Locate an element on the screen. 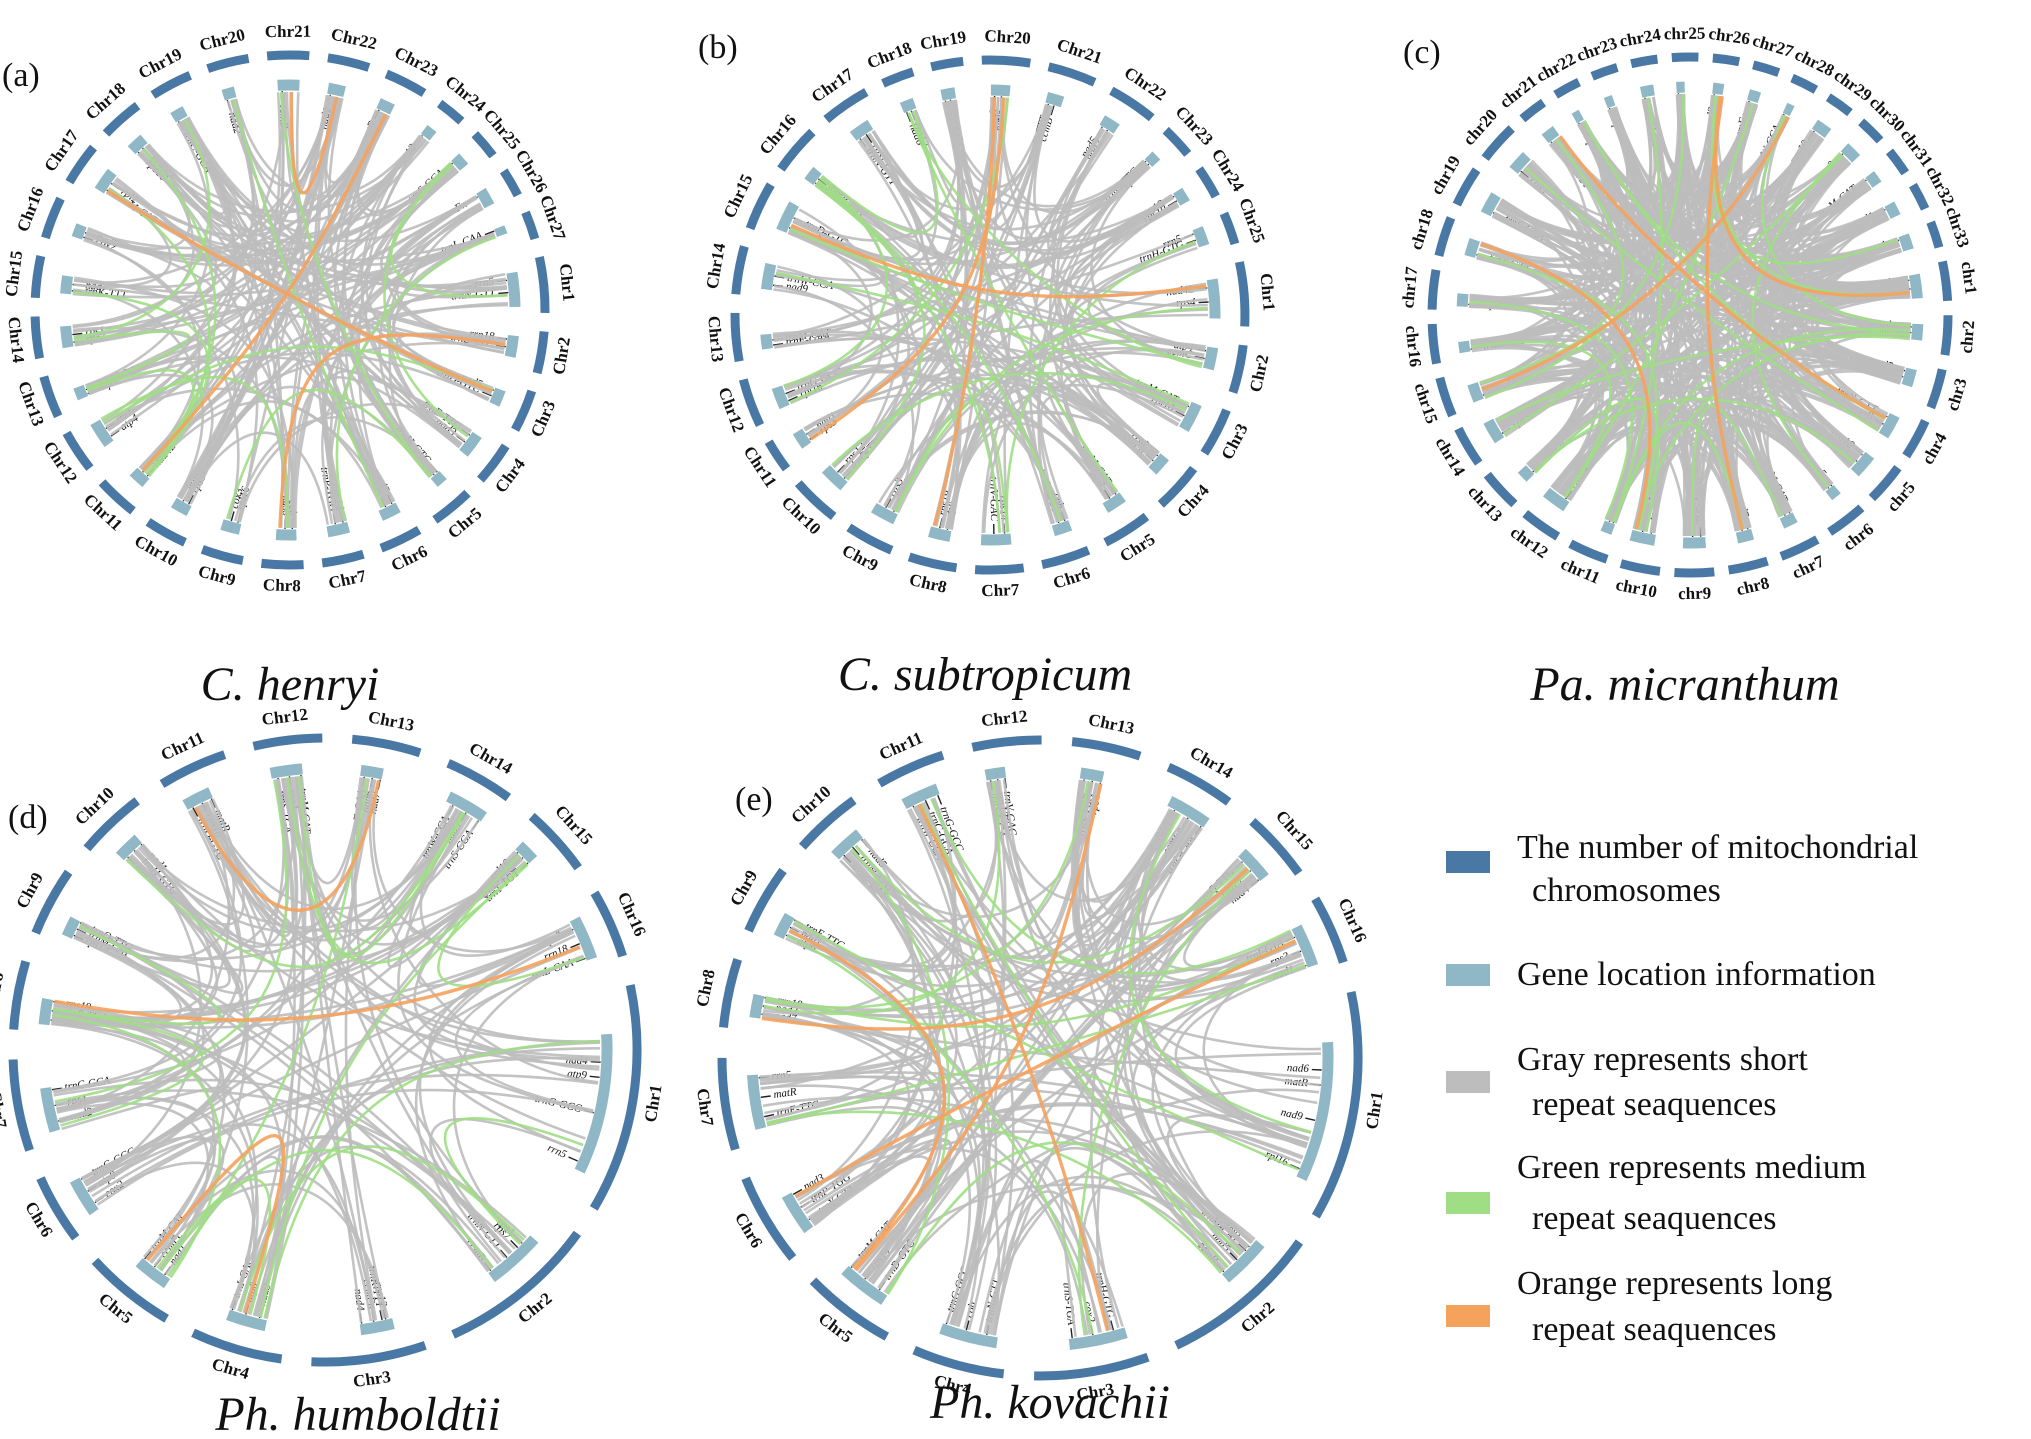 The image size is (2031, 1439). chromosome-label: chr16 is located at coordinates (1414, 346).